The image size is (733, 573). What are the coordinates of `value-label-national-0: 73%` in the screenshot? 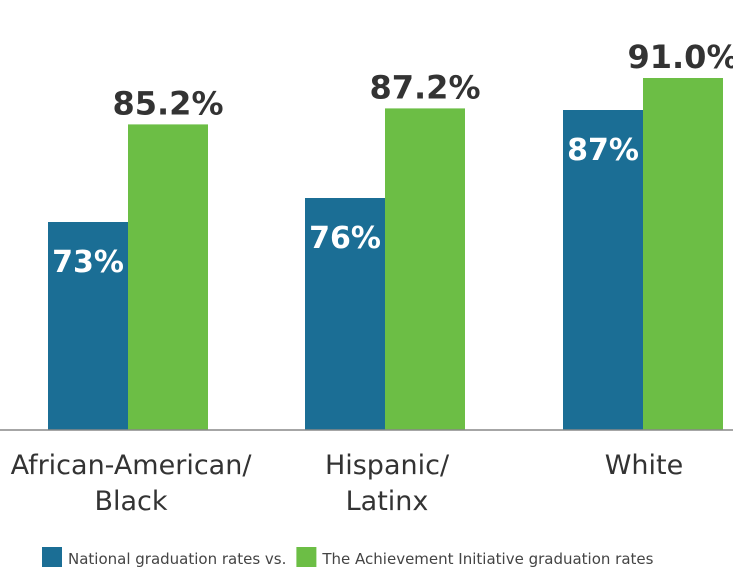 It's located at (88, 262).